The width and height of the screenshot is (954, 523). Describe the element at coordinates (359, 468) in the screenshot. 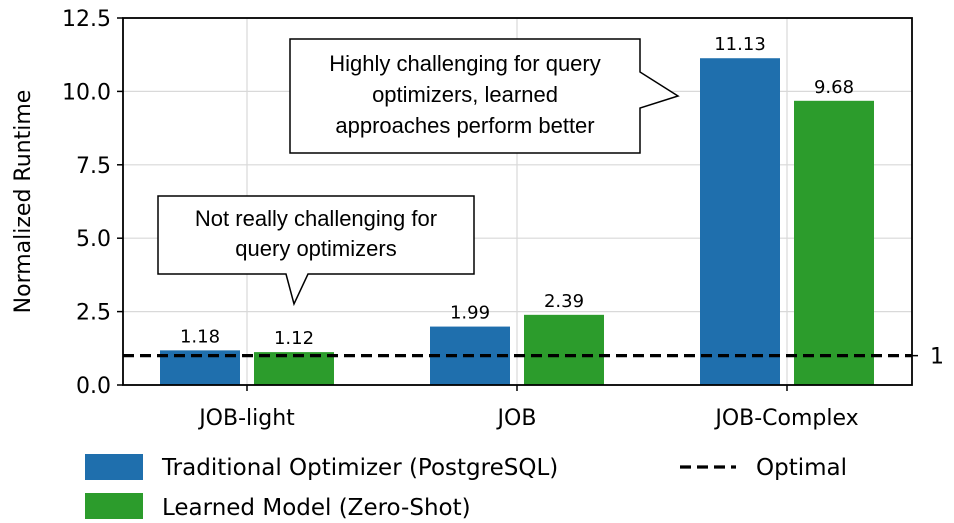

I see `legend-label-traditional: Traditional Optimizer (PostgreSQL)` at that location.